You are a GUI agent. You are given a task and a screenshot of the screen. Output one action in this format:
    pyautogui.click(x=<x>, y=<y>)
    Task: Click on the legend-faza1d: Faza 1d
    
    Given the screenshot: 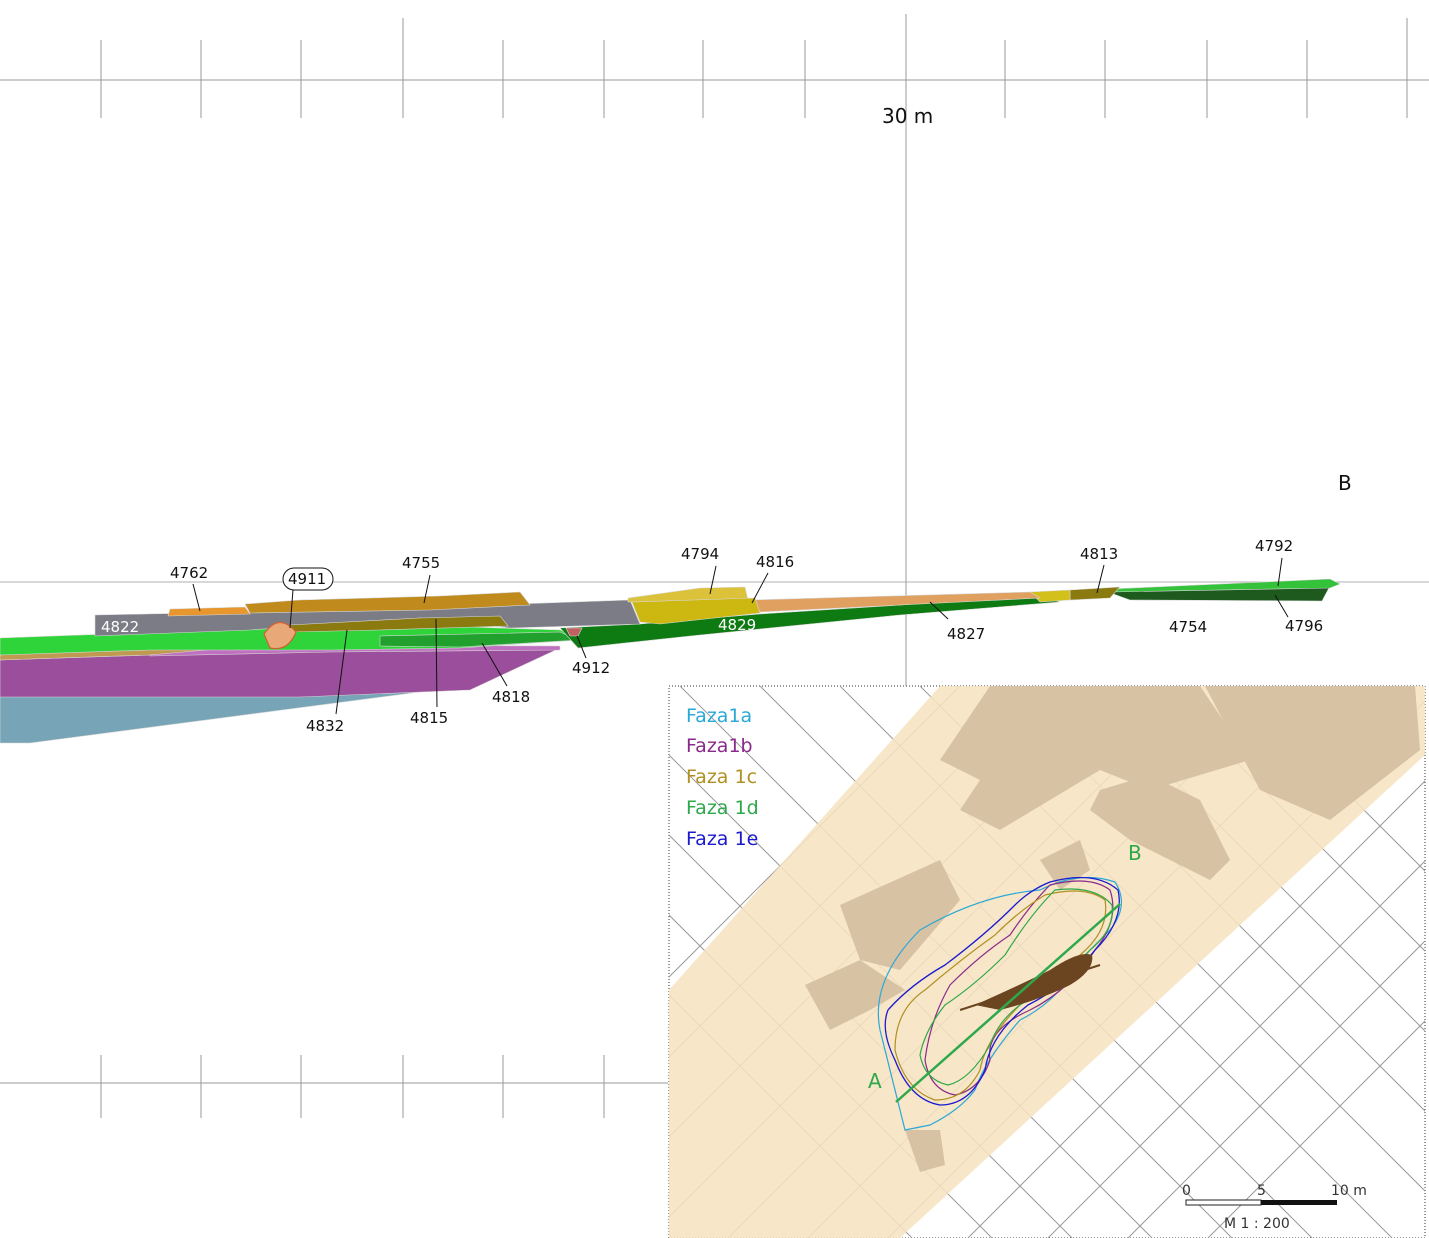 What is the action you would take?
    pyautogui.click(x=722, y=808)
    